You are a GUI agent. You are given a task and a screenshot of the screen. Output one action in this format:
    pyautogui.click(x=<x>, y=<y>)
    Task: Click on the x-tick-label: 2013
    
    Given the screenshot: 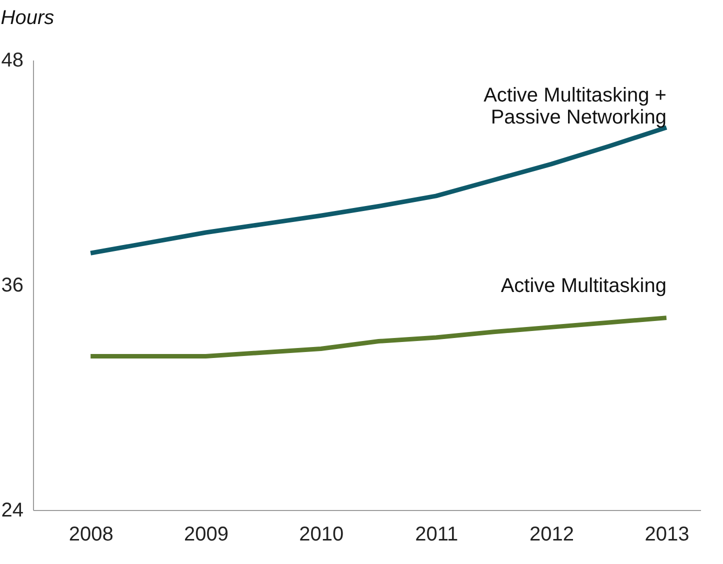 What is the action you would take?
    pyautogui.click(x=667, y=535)
    